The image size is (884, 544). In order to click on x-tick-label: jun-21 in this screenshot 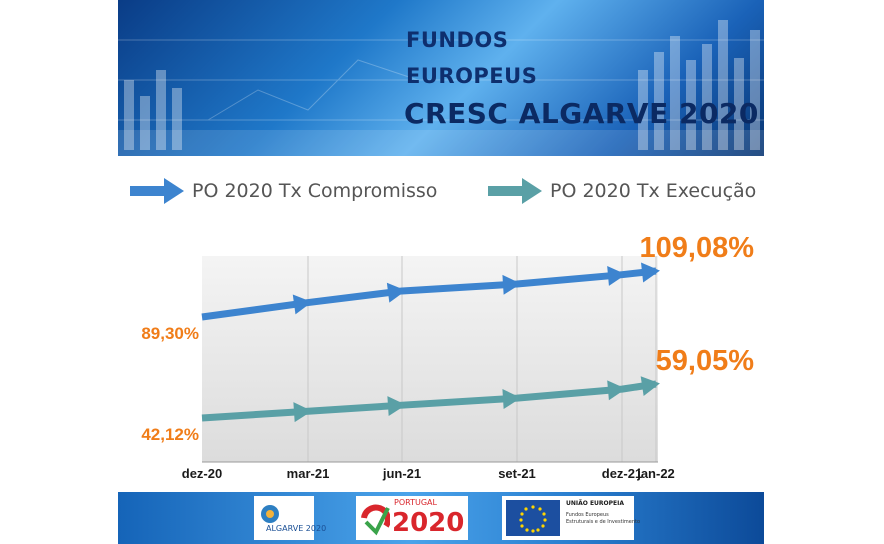, I will do `click(401, 473)`.